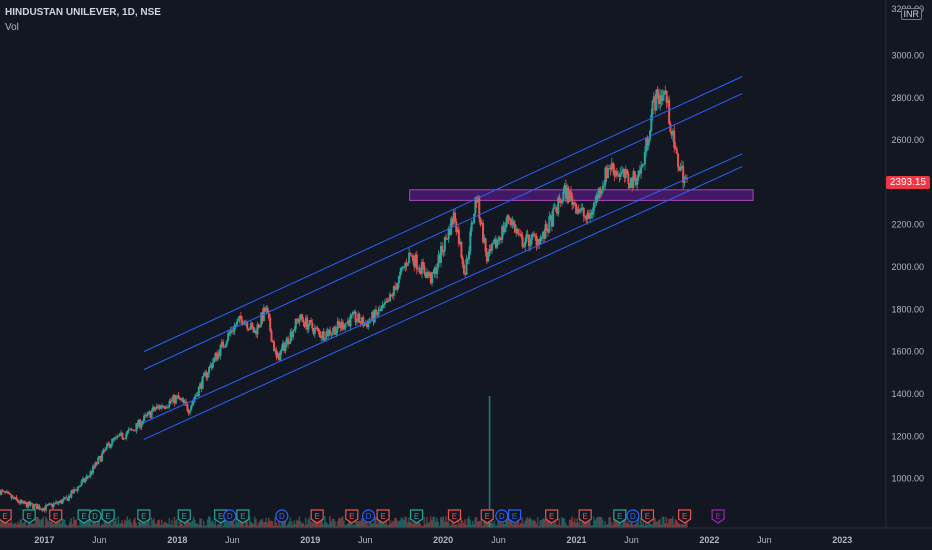 The height and width of the screenshot is (550, 932). I want to click on time-tick-label: 2023, so click(842, 540).